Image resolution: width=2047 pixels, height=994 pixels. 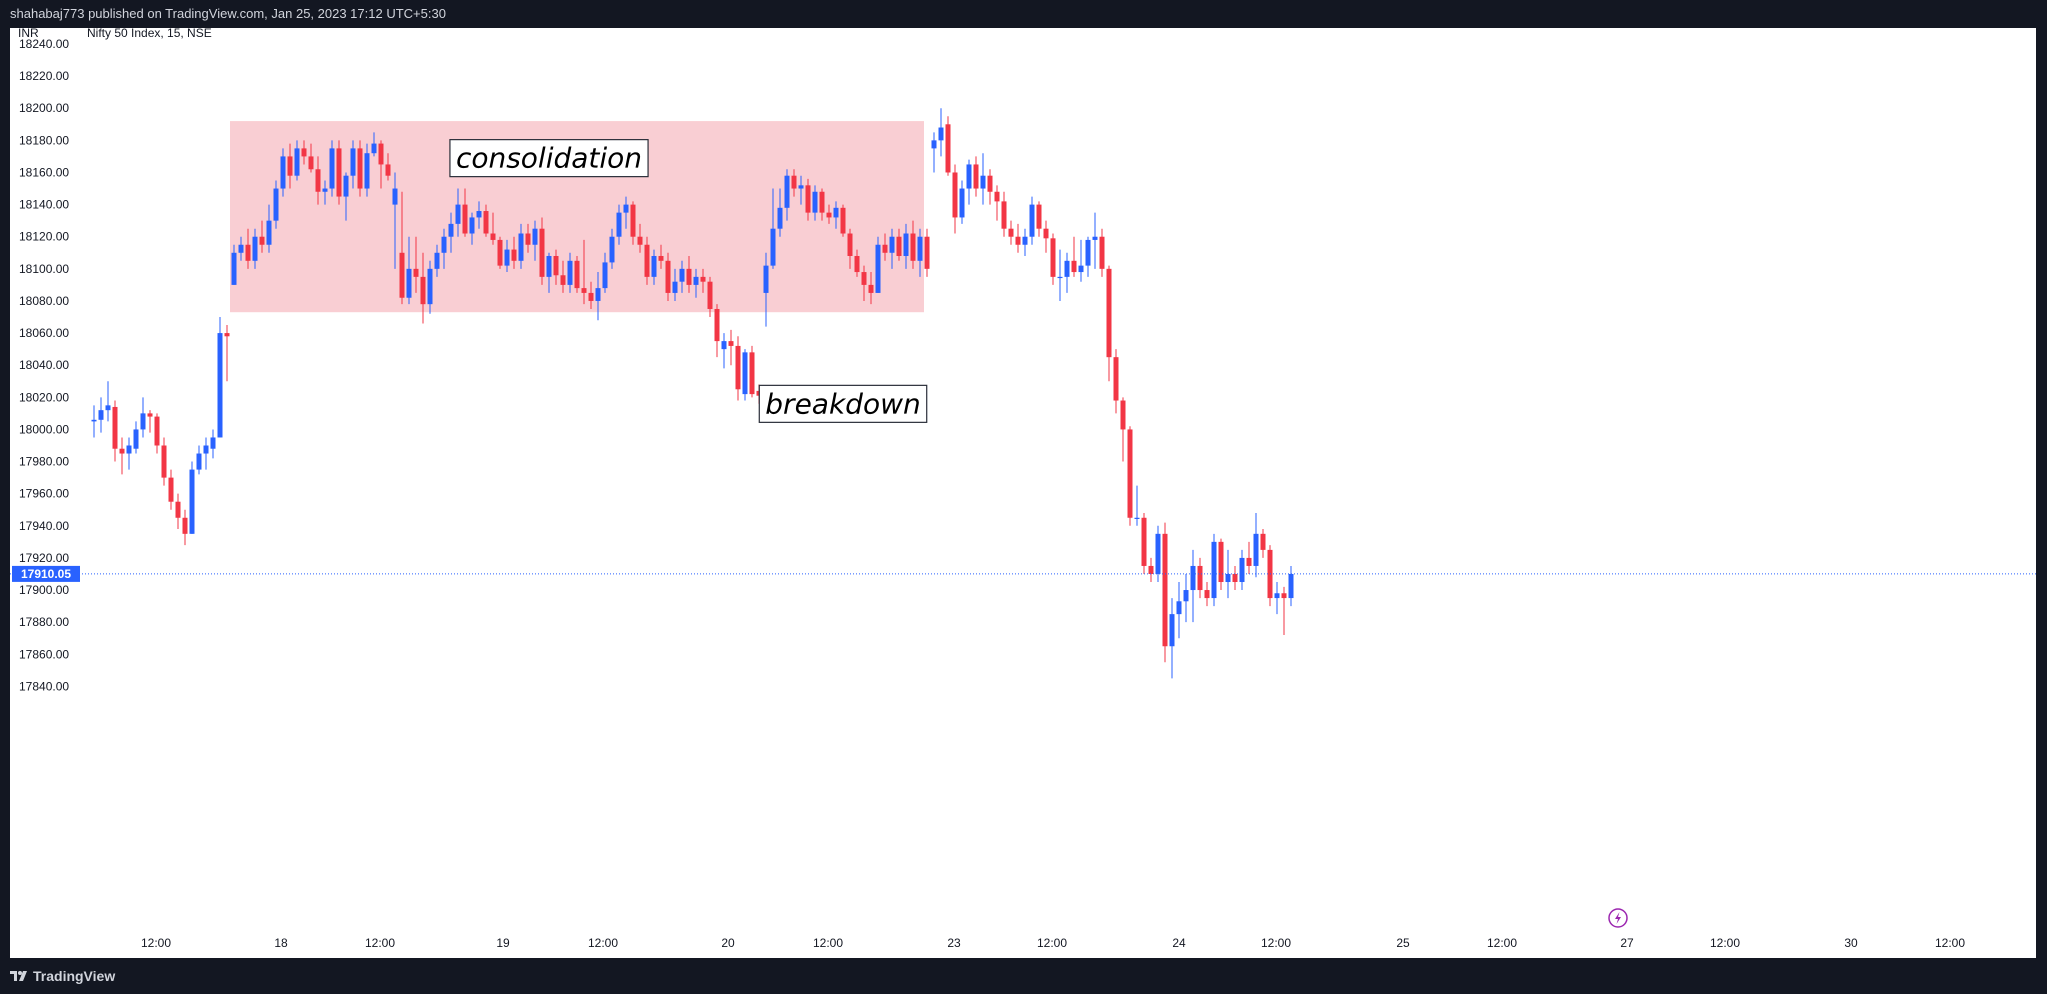 I want to click on y-tick-label: 17880.00, so click(x=44, y=622).